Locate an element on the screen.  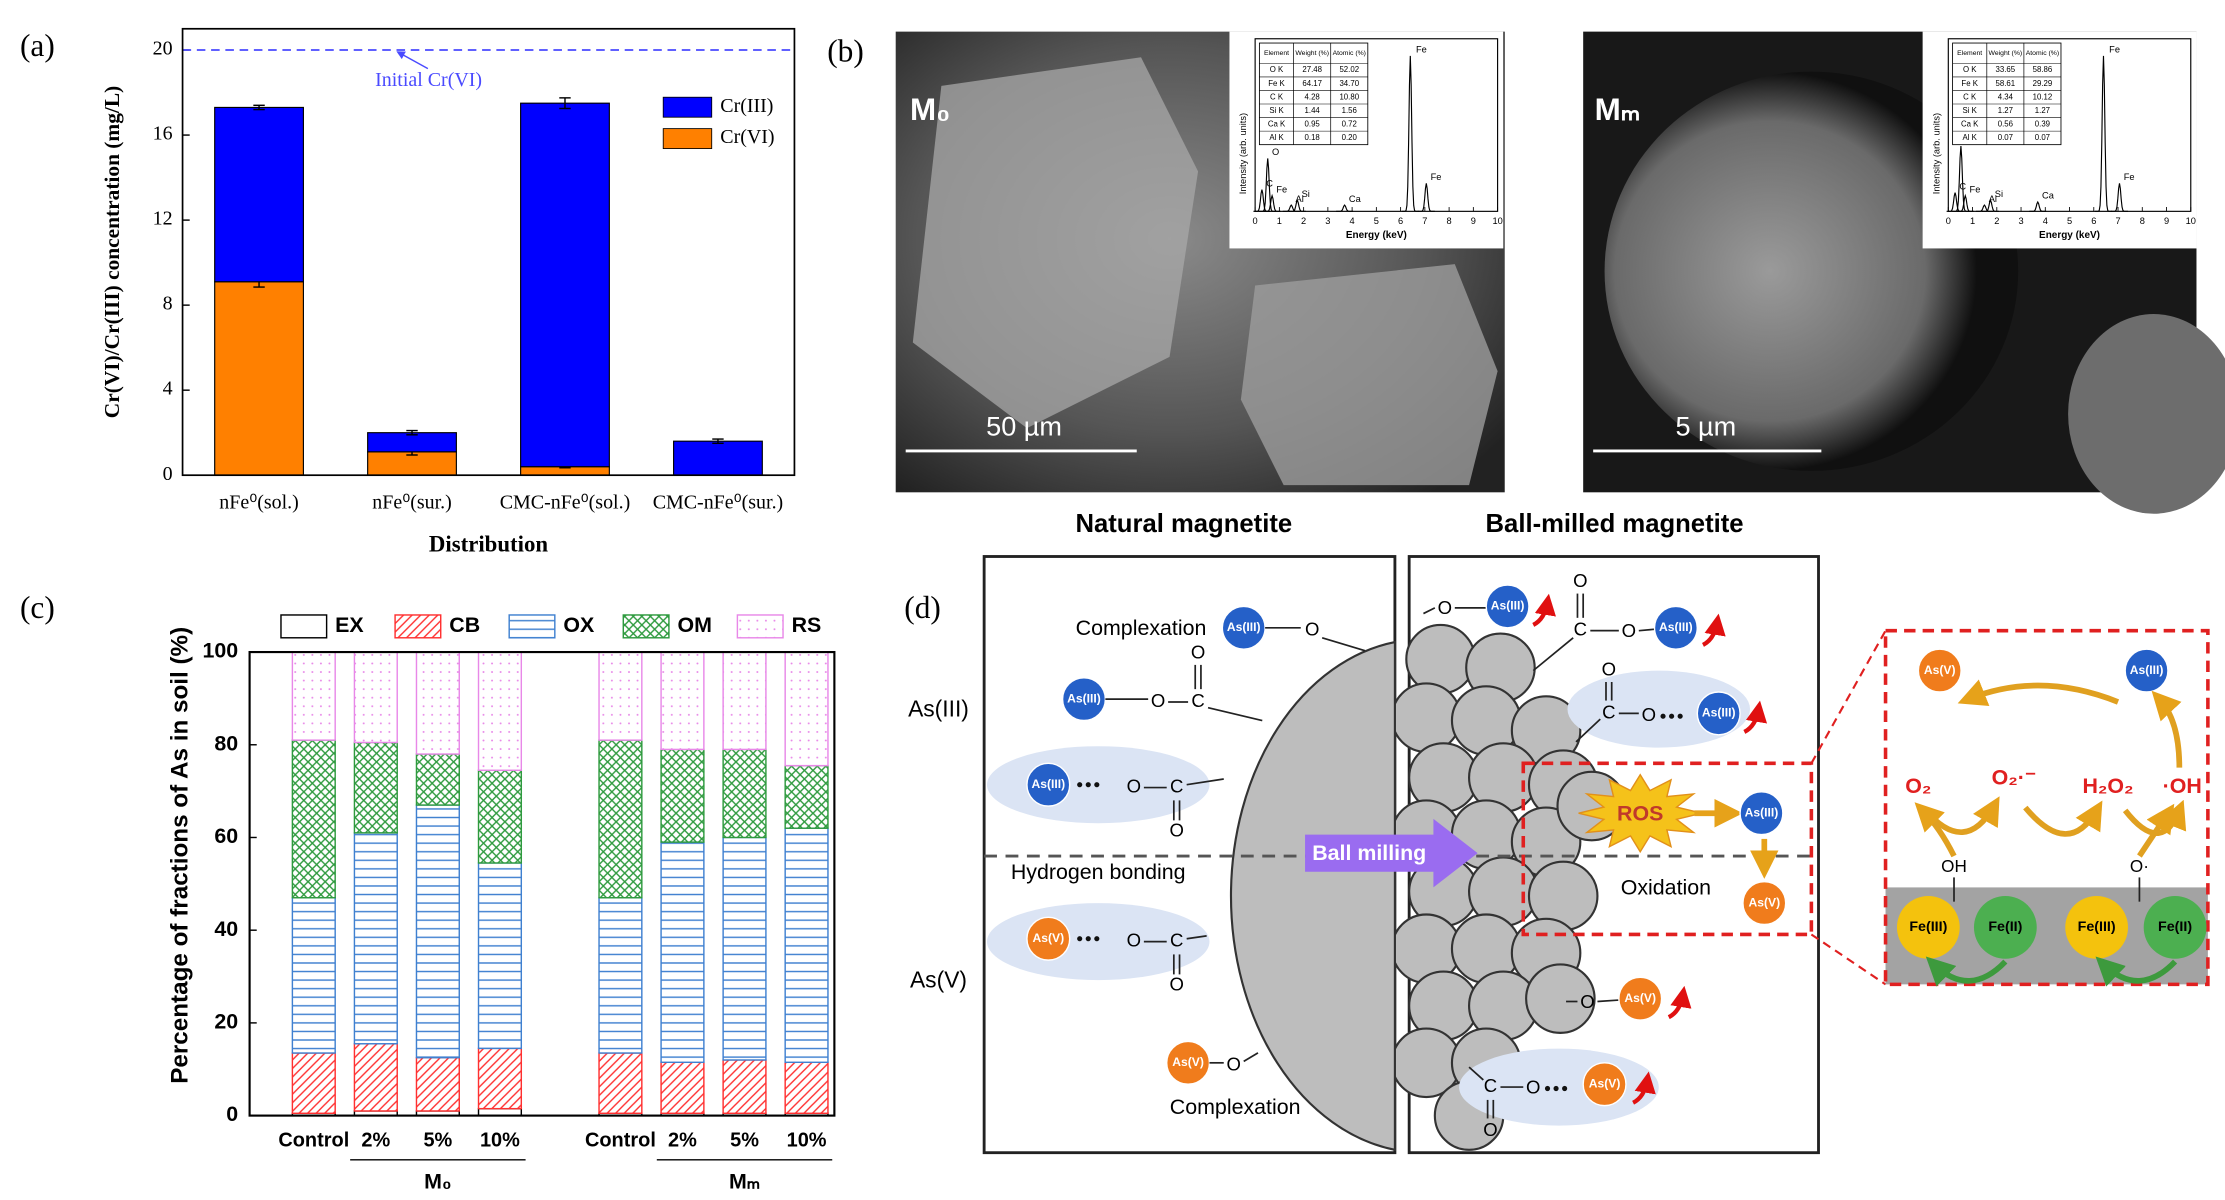
legend-label: RS is located at coordinates (807, 625).